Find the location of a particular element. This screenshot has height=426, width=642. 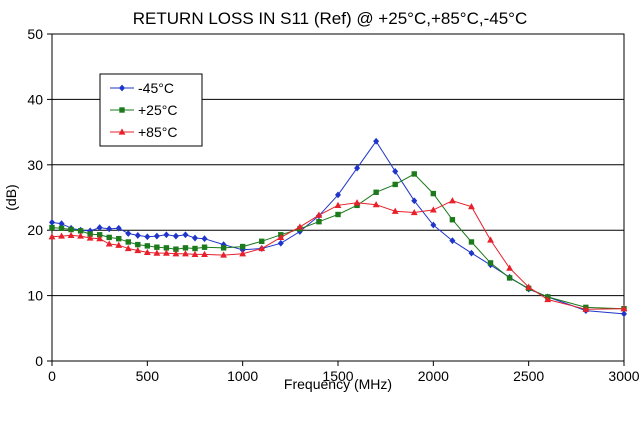

y-tick-label: 10 is located at coordinates (35, 296).